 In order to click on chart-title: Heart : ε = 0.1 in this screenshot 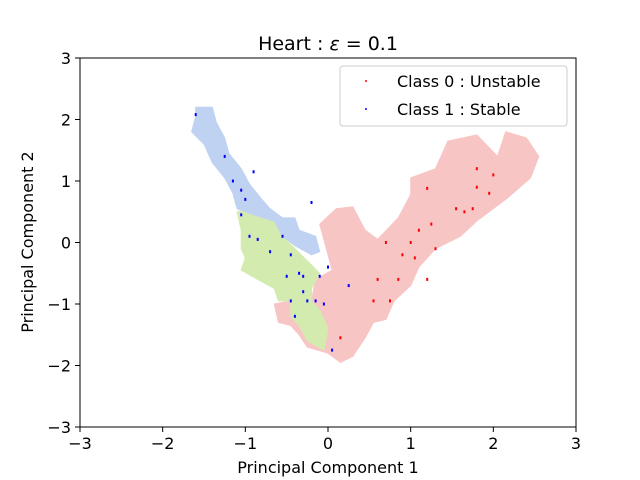, I will do `click(328, 44)`.